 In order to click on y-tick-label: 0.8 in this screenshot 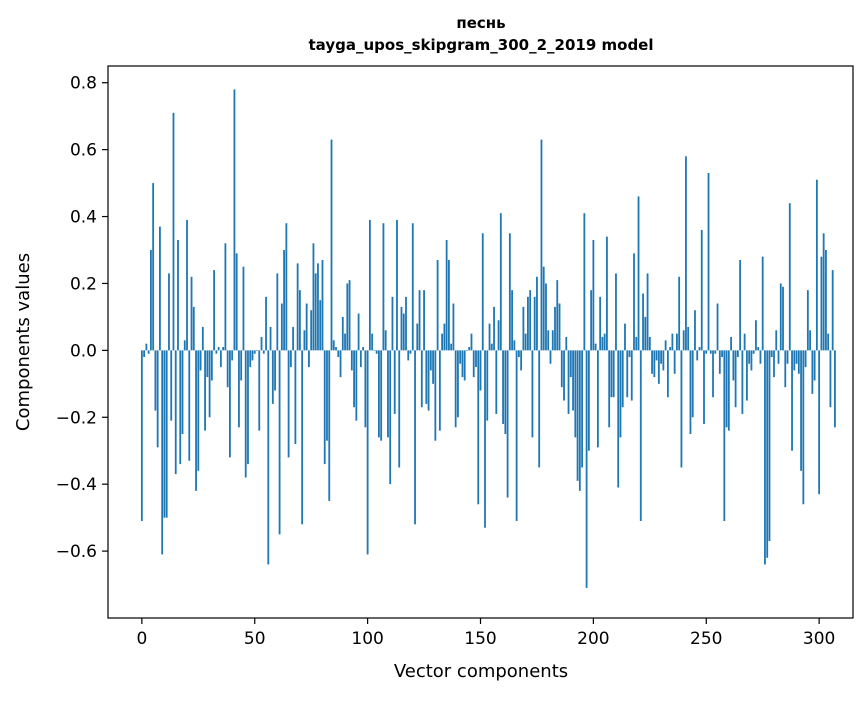, I will do `click(83, 84)`.